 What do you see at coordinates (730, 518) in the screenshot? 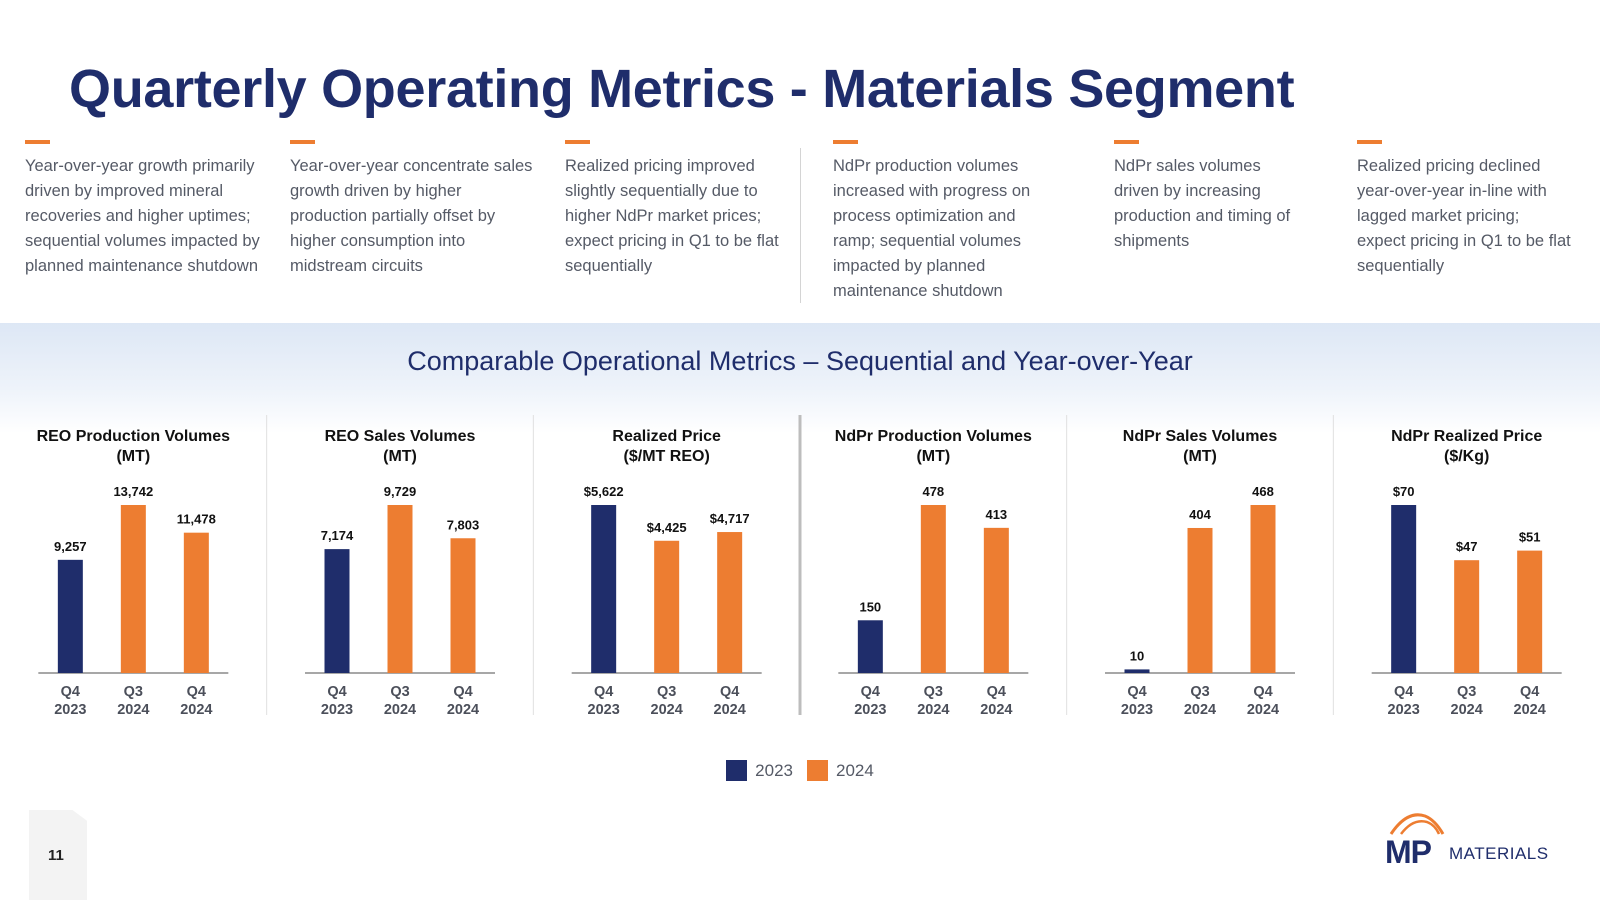
I see `data-label: $4,717` at bounding box center [730, 518].